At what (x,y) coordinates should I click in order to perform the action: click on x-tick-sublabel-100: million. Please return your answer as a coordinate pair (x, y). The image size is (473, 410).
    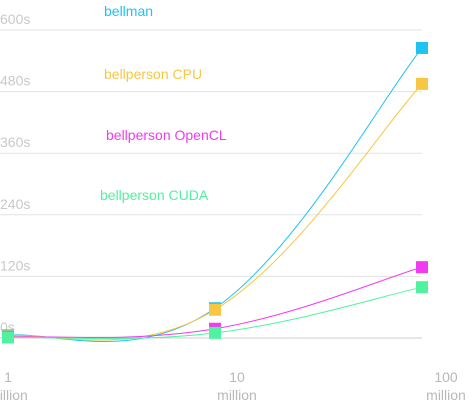
    Looking at the image, I should click on (446, 395).